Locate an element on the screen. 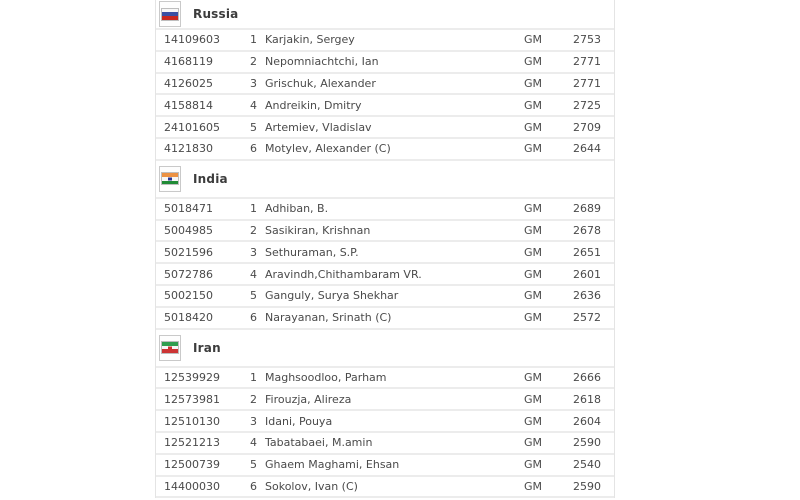  team-name: India is located at coordinates (210, 178).